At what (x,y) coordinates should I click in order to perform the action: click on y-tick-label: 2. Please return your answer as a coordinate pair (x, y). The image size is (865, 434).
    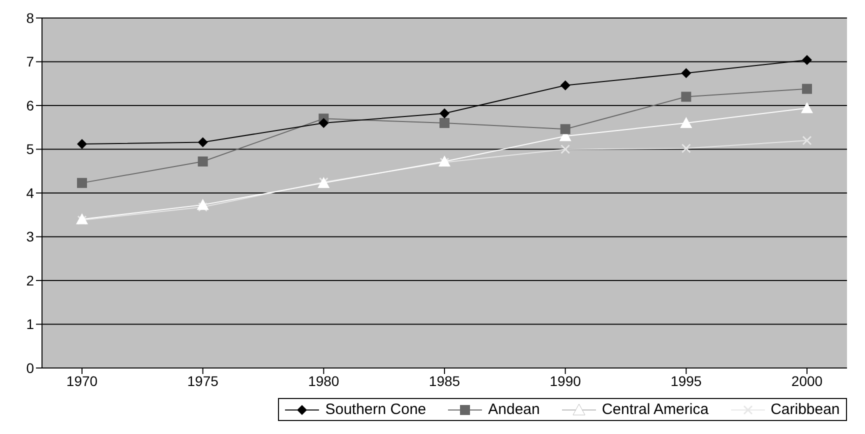
    Looking at the image, I should click on (30, 280).